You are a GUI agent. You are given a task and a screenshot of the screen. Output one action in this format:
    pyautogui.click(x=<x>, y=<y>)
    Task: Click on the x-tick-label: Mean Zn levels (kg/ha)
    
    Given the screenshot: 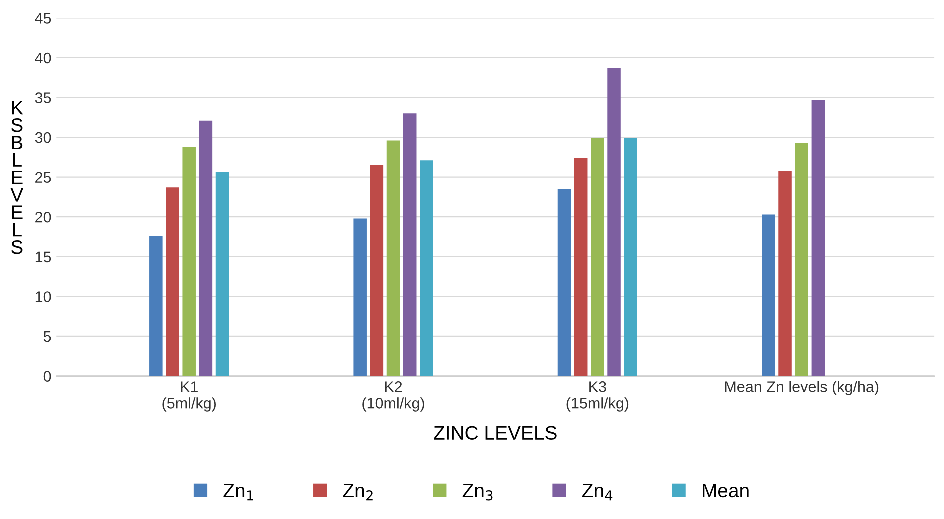 What is the action you would take?
    pyautogui.click(x=802, y=388)
    